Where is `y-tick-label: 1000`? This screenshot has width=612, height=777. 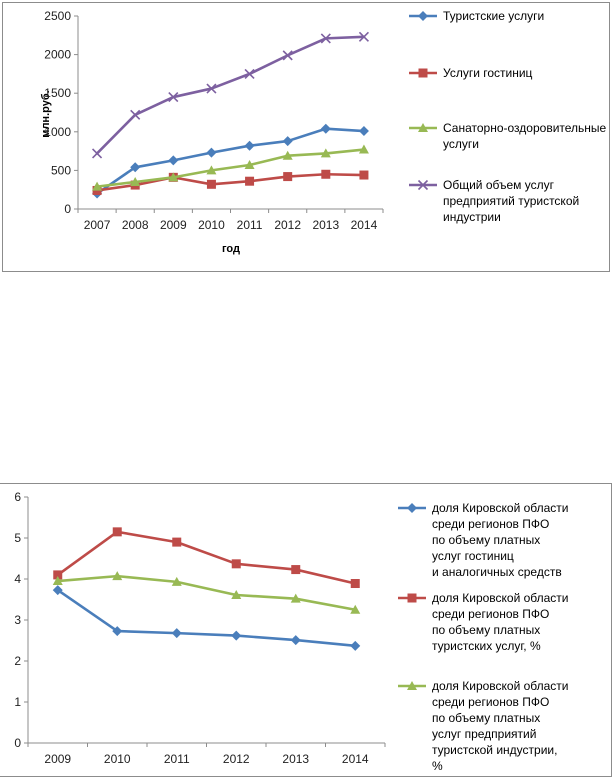
y-tick-label: 1000 is located at coordinates (57, 132).